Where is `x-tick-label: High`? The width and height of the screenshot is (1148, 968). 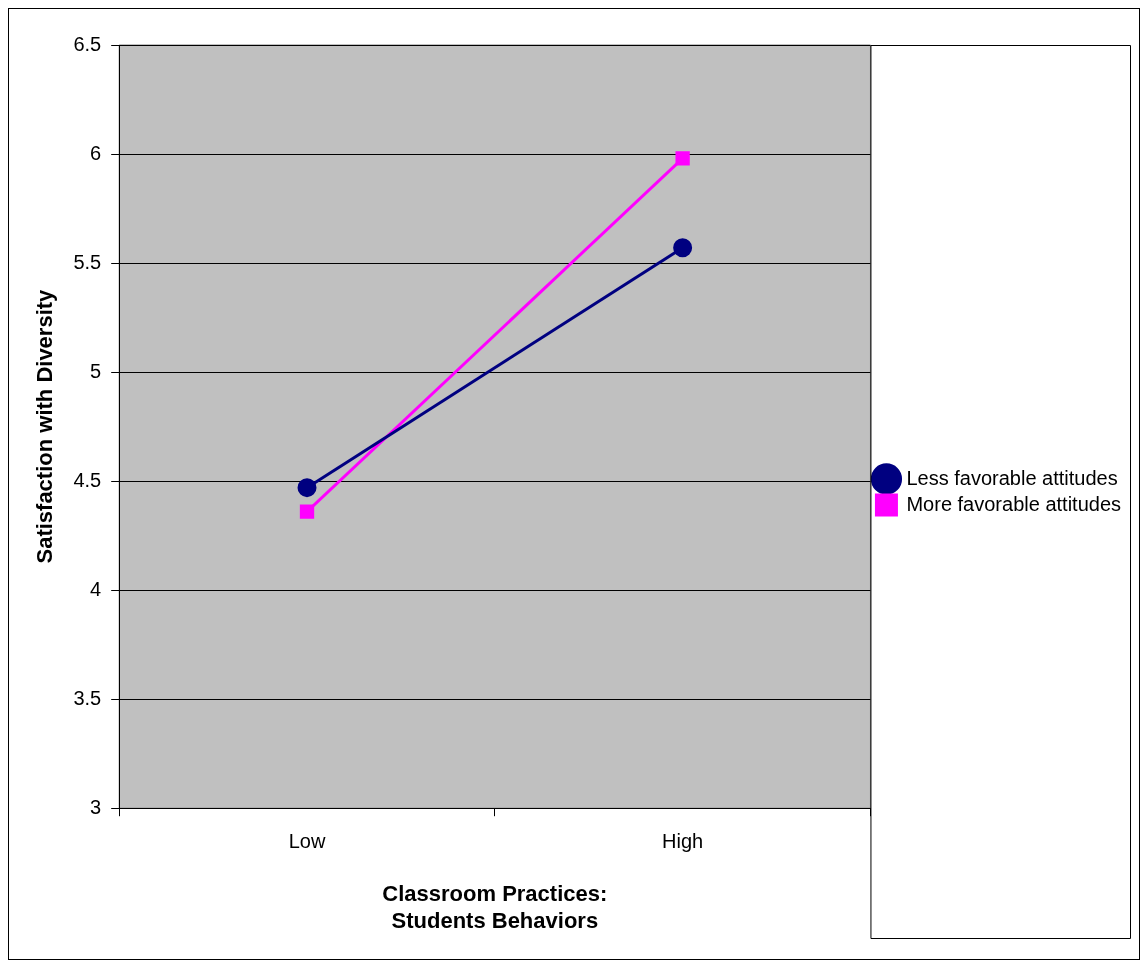 x-tick-label: High is located at coordinates (683, 840).